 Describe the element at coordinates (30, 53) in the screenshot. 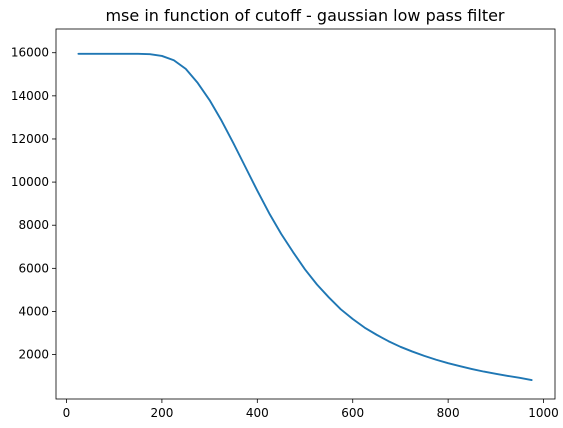

I see `y-tick-label: 16000` at that location.